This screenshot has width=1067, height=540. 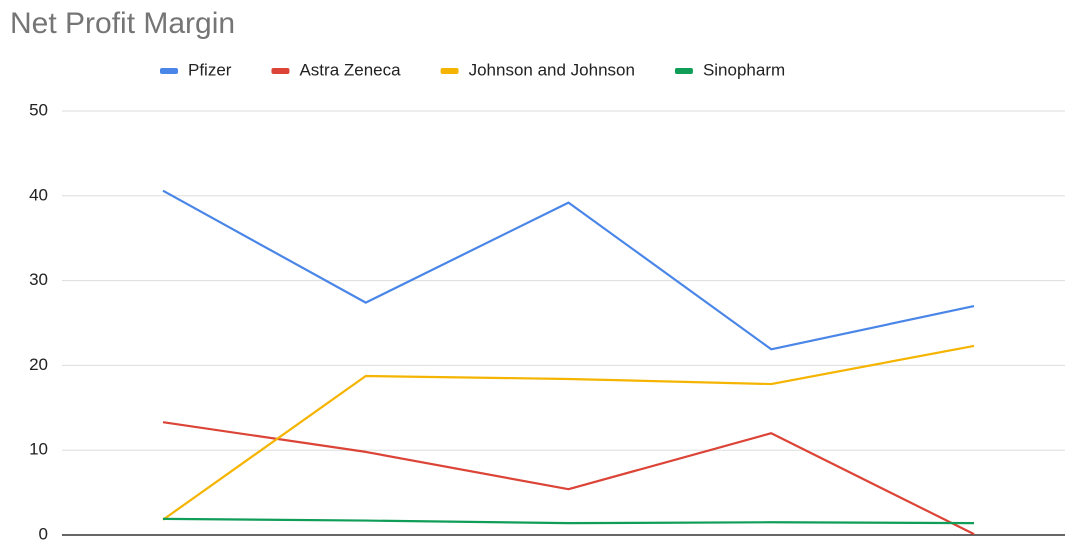 I want to click on line-series, so click(x=568, y=521).